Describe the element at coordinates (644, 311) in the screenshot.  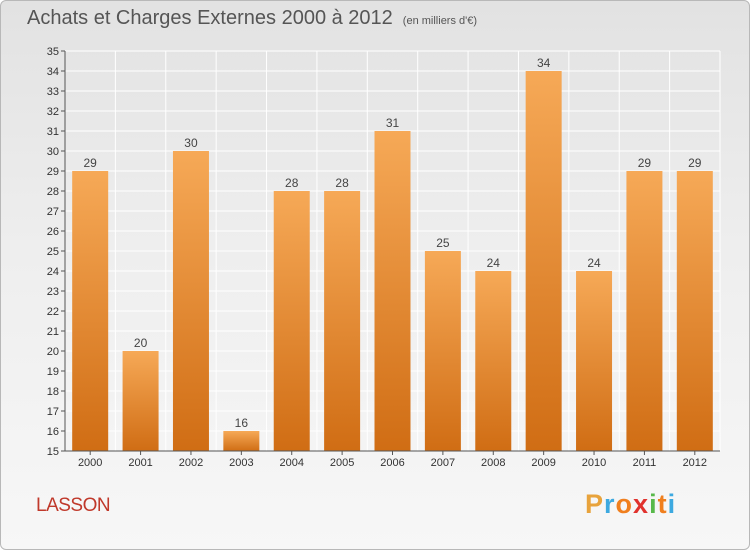
I see `bar-2011` at that location.